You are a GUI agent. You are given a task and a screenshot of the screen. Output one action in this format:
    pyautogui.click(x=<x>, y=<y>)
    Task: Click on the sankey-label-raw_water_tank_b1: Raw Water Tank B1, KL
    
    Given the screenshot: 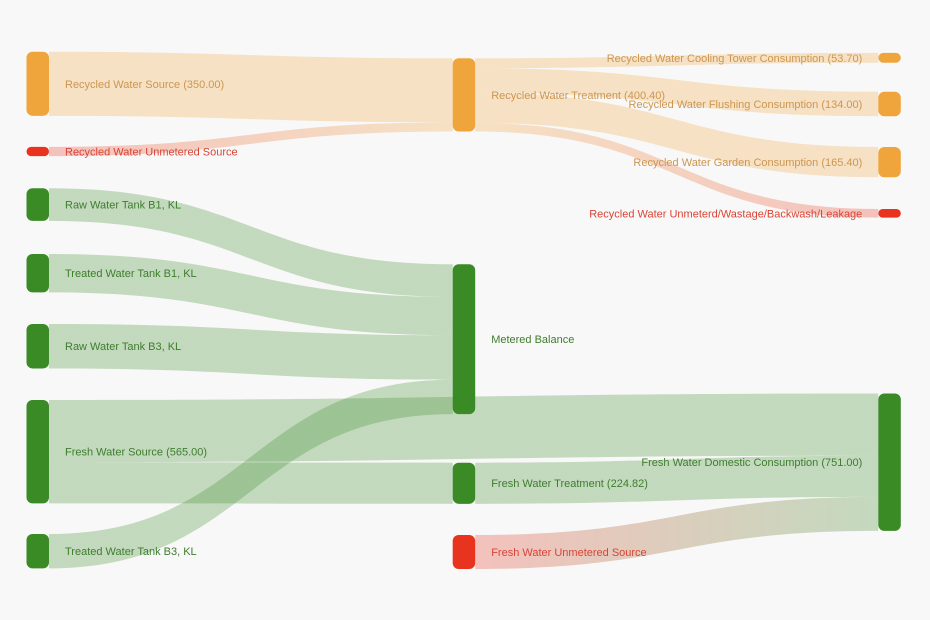 What is the action you would take?
    pyautogui.click(x=123, y=206)
    